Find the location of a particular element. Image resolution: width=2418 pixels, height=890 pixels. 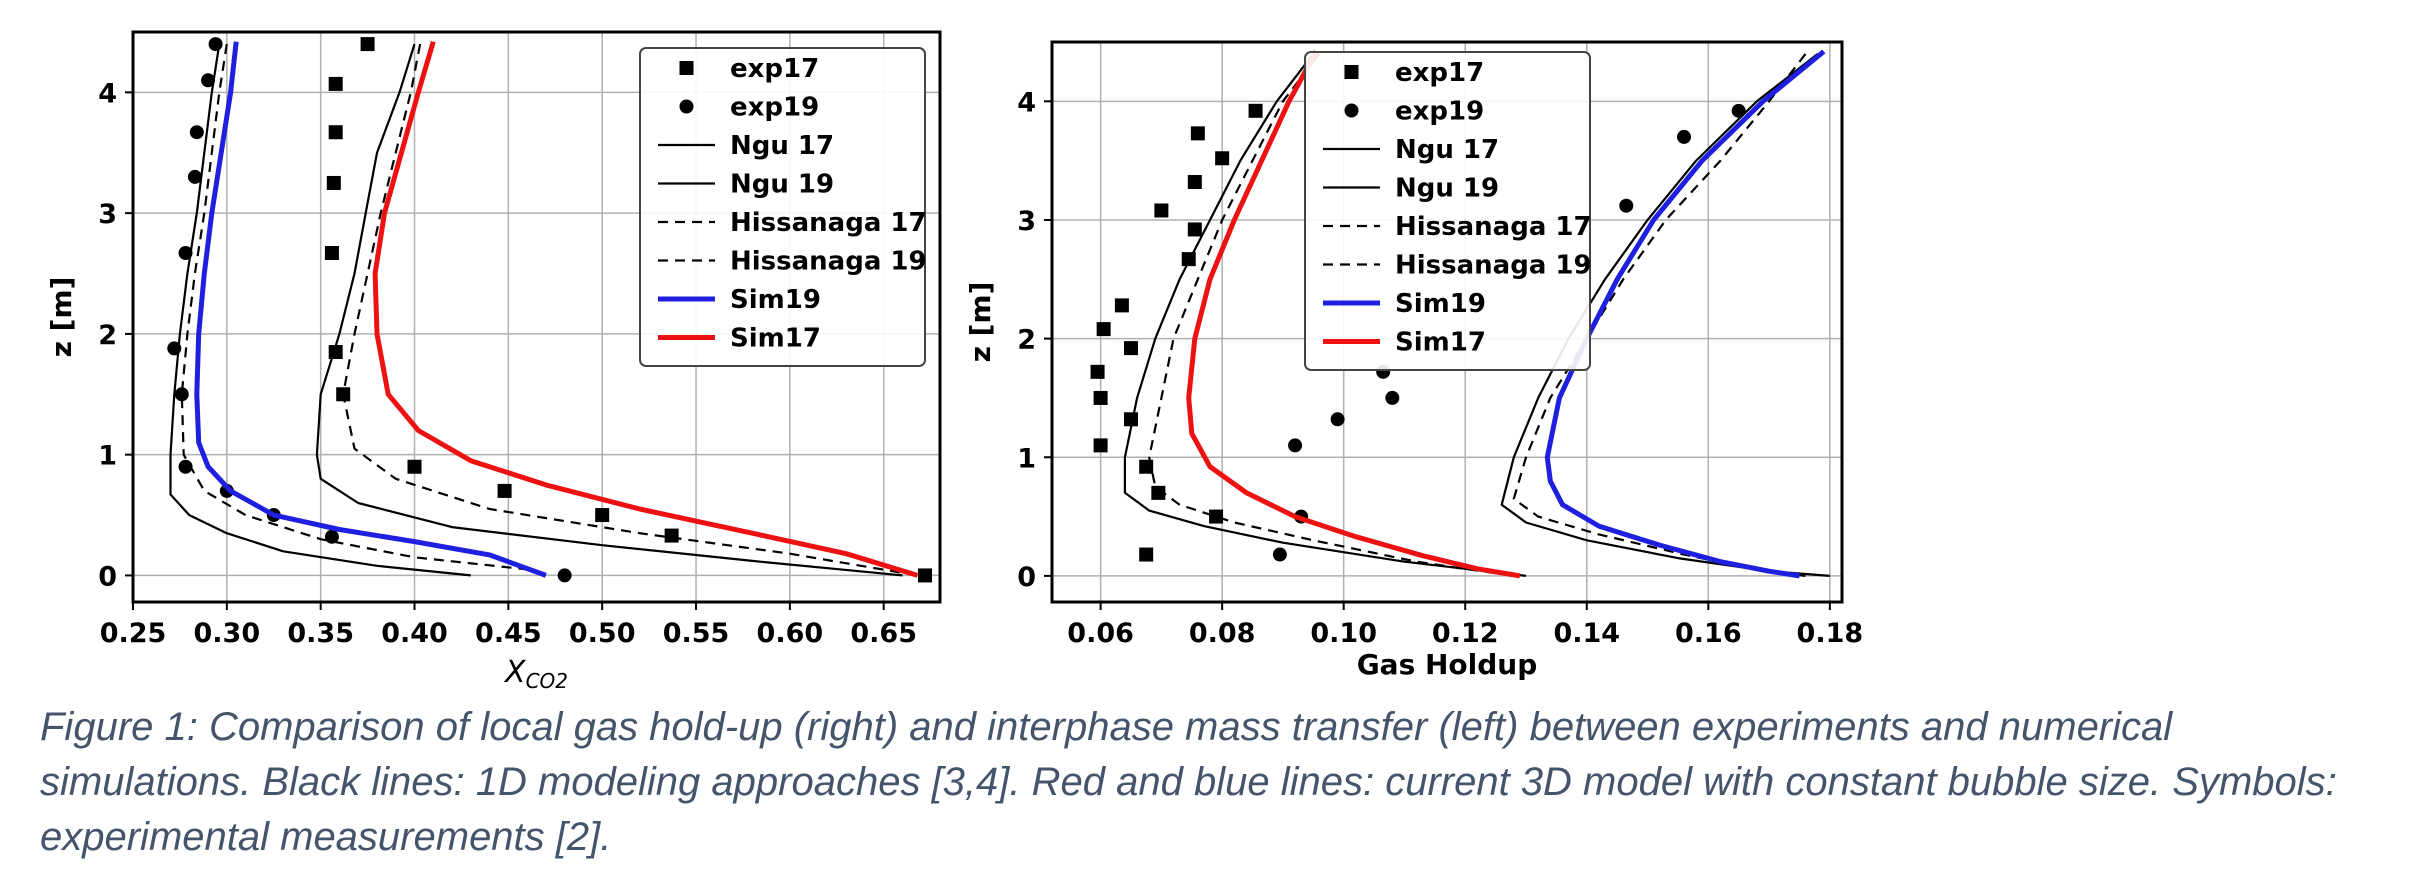

legend-marker-exp17 is located at coordinates (686, 68).